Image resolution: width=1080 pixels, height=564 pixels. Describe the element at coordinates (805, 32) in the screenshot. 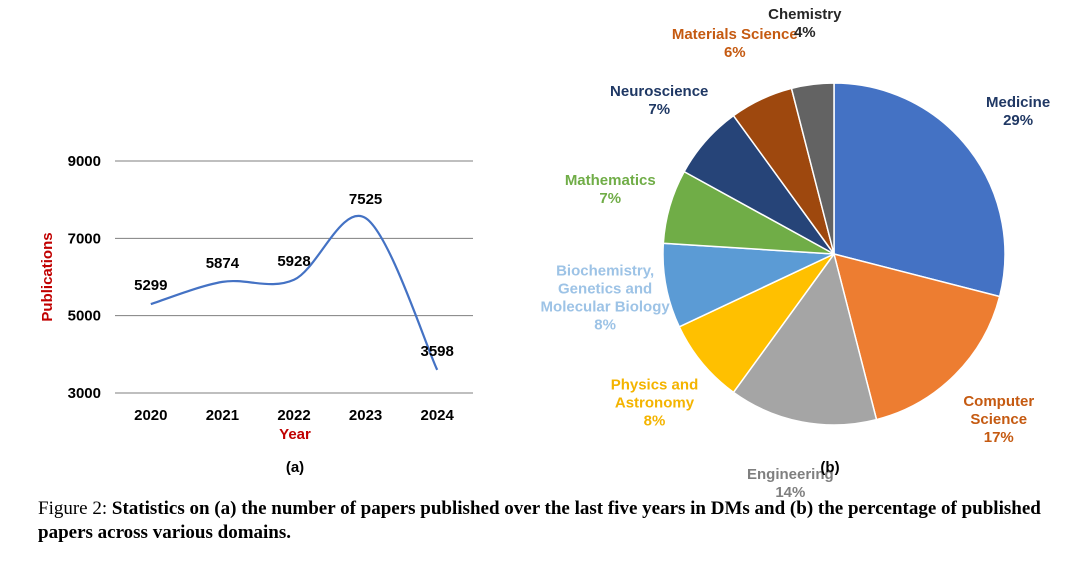

I see `slice-percent: 4%` at that location.